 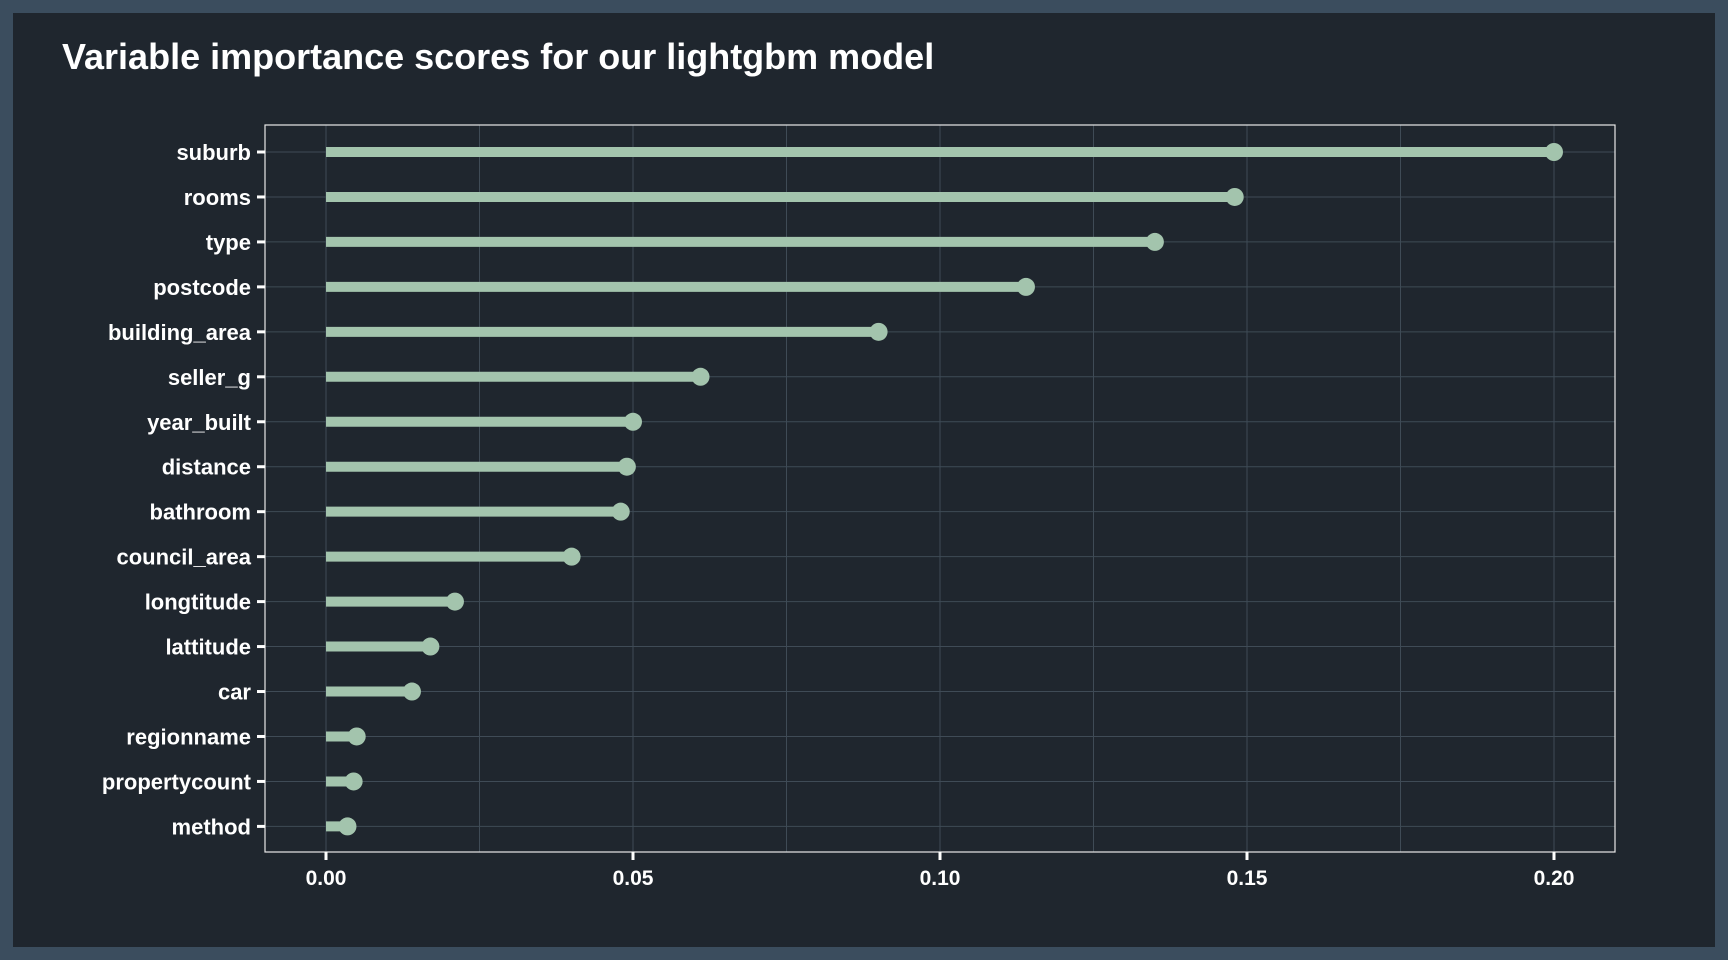 What do you see at coordinates (200, 512) in the screenshot?
I see `y-tick-label: bathroom` at bounding box center [200, 512].